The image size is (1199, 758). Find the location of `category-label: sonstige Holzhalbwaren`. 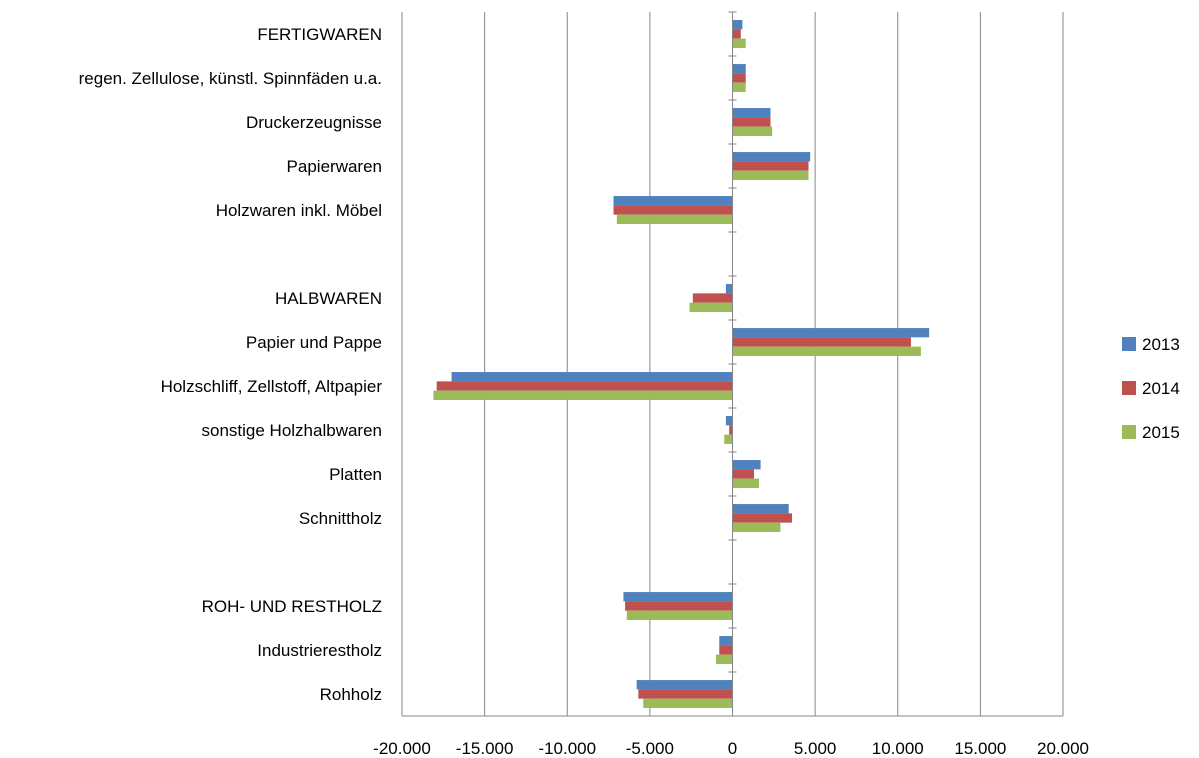

category-label: sonstige Holzhalbwaren is located at coordinates (292, 430).